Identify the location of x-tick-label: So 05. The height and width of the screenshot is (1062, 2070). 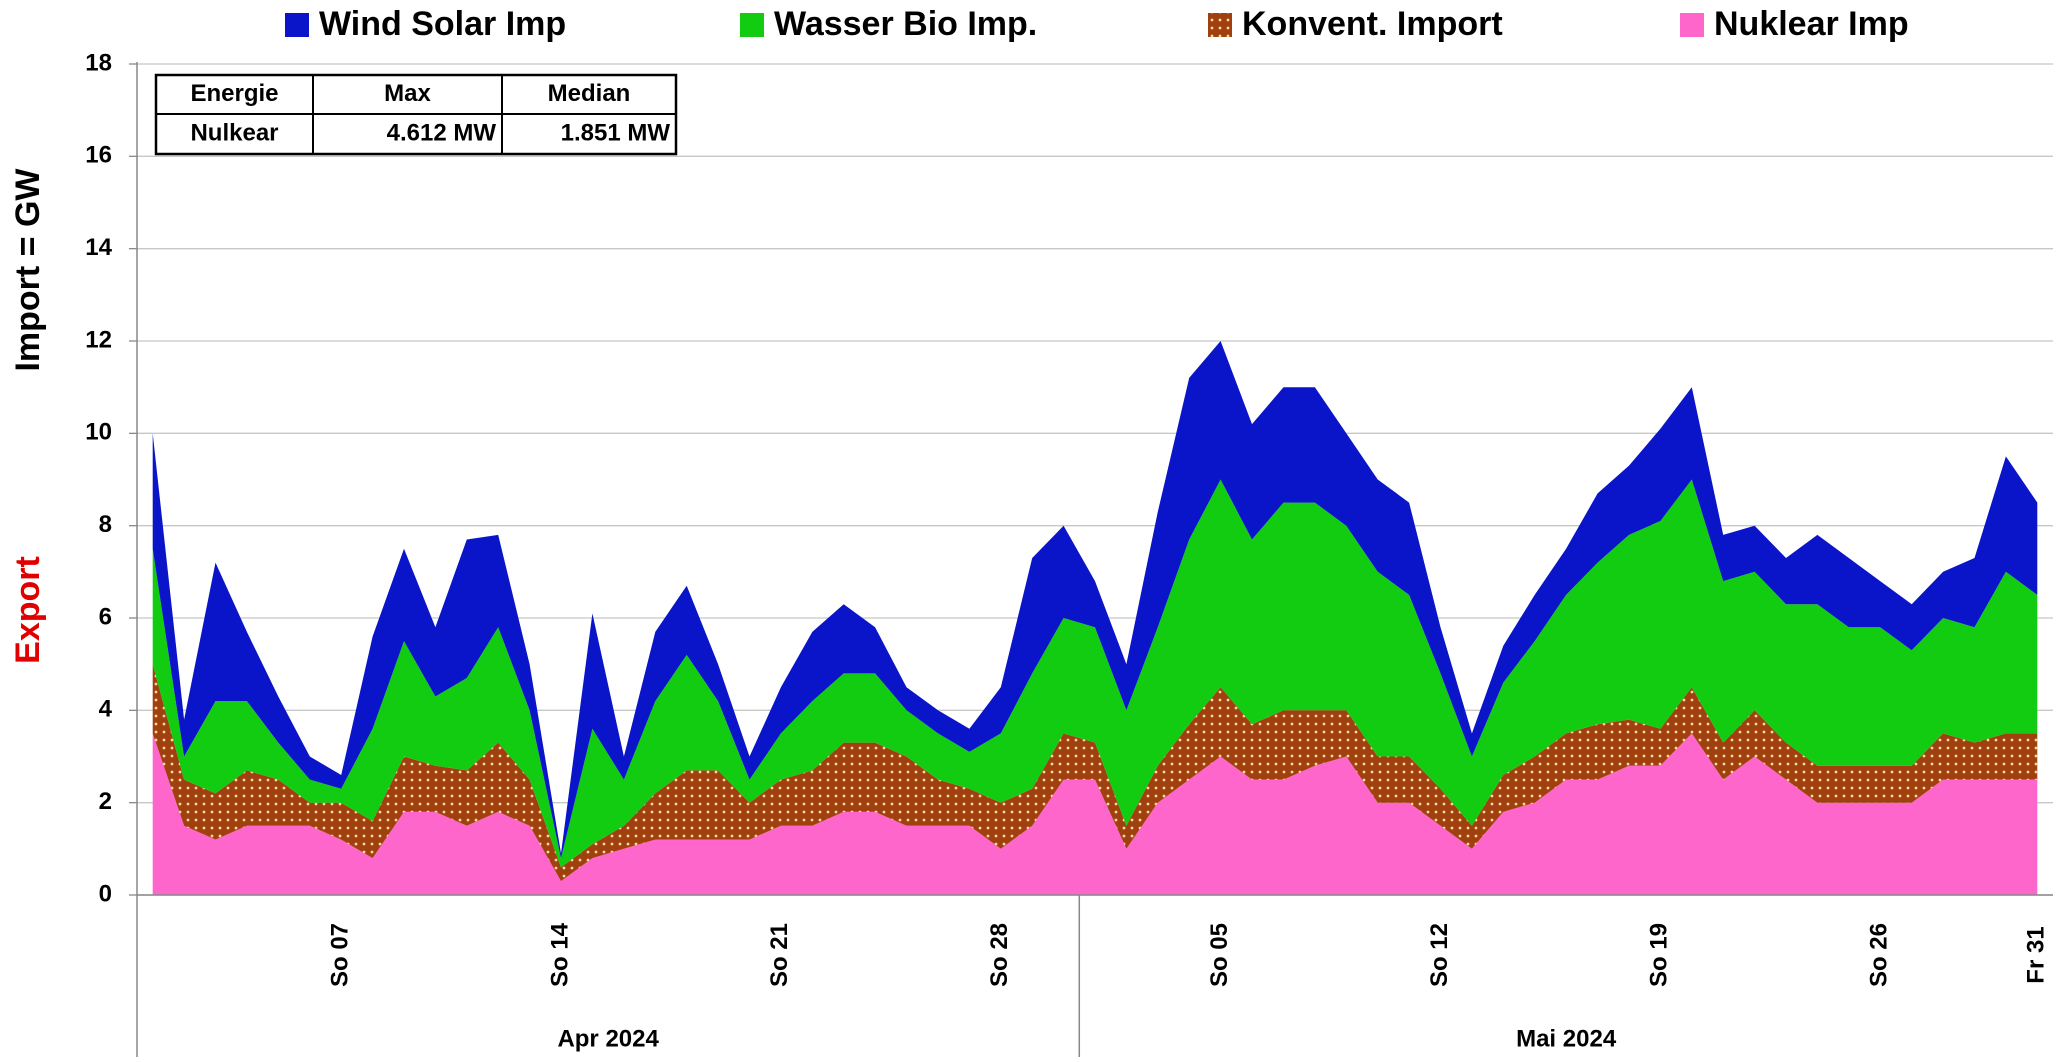
(1219, 955).